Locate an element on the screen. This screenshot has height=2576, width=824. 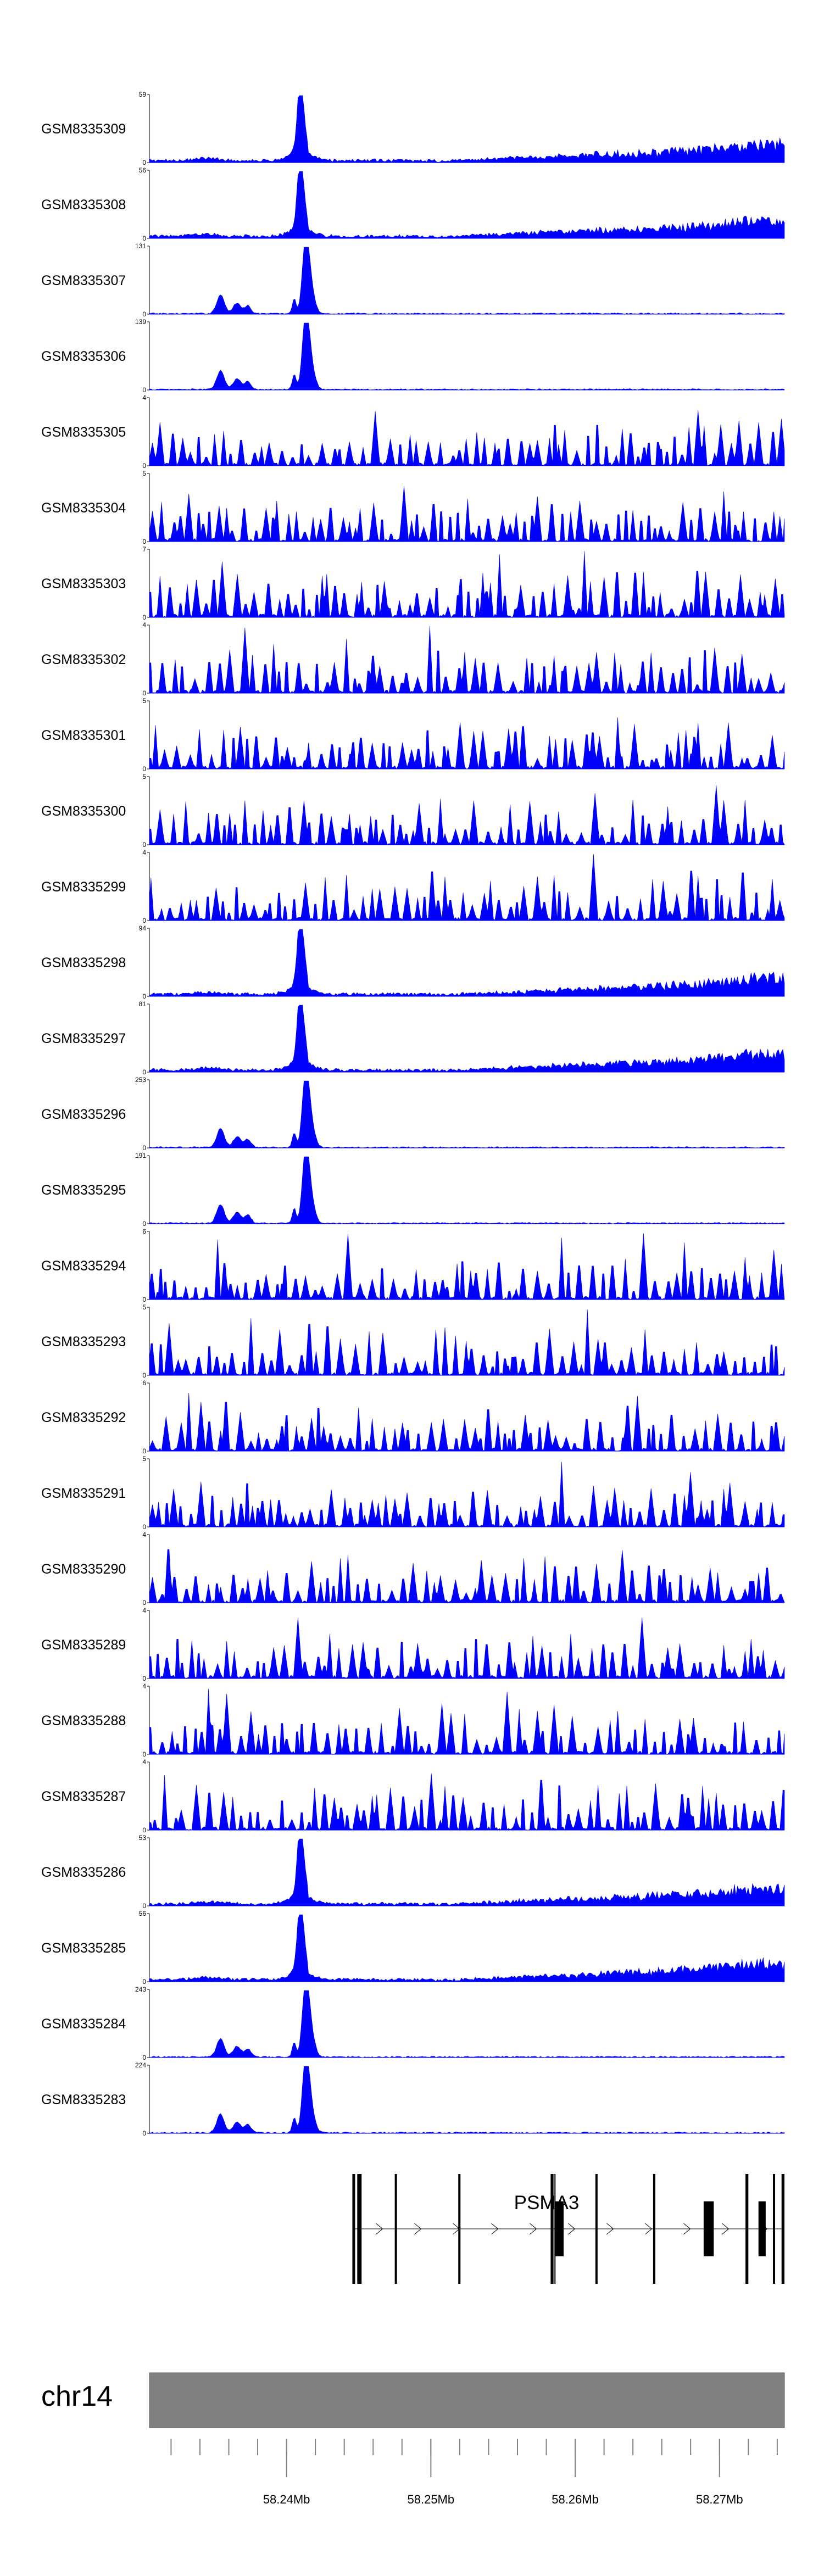
axis-tick-label: 58.24Mb is located at coordinates (286, 2499).